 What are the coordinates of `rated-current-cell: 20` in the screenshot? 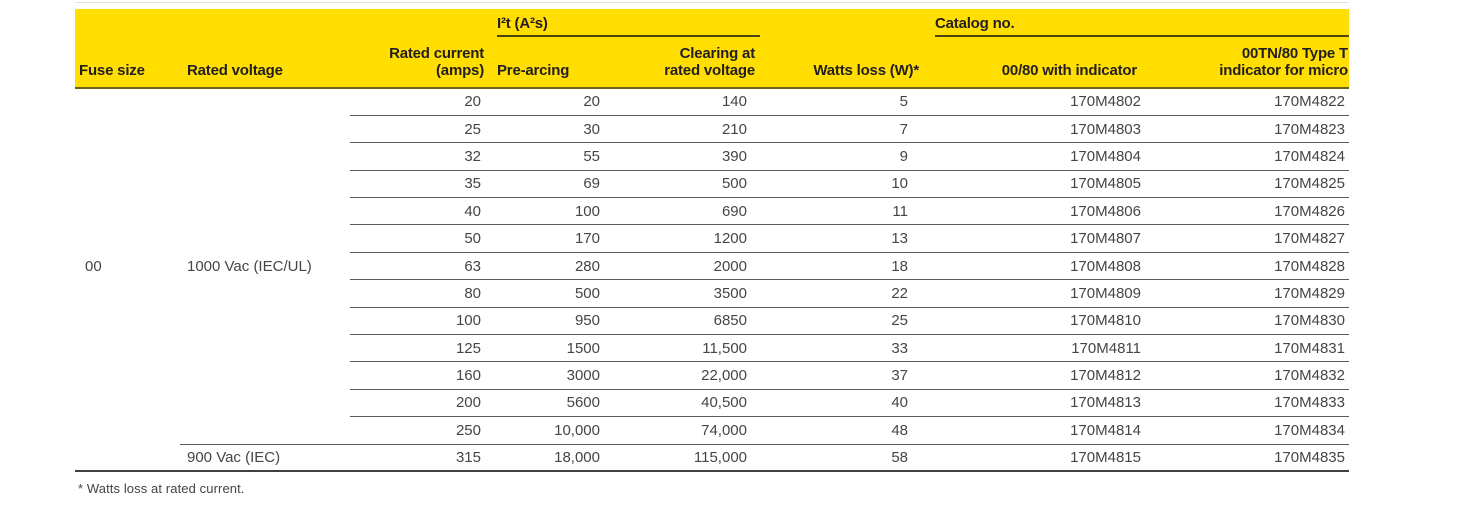 It's located at (418, 102).